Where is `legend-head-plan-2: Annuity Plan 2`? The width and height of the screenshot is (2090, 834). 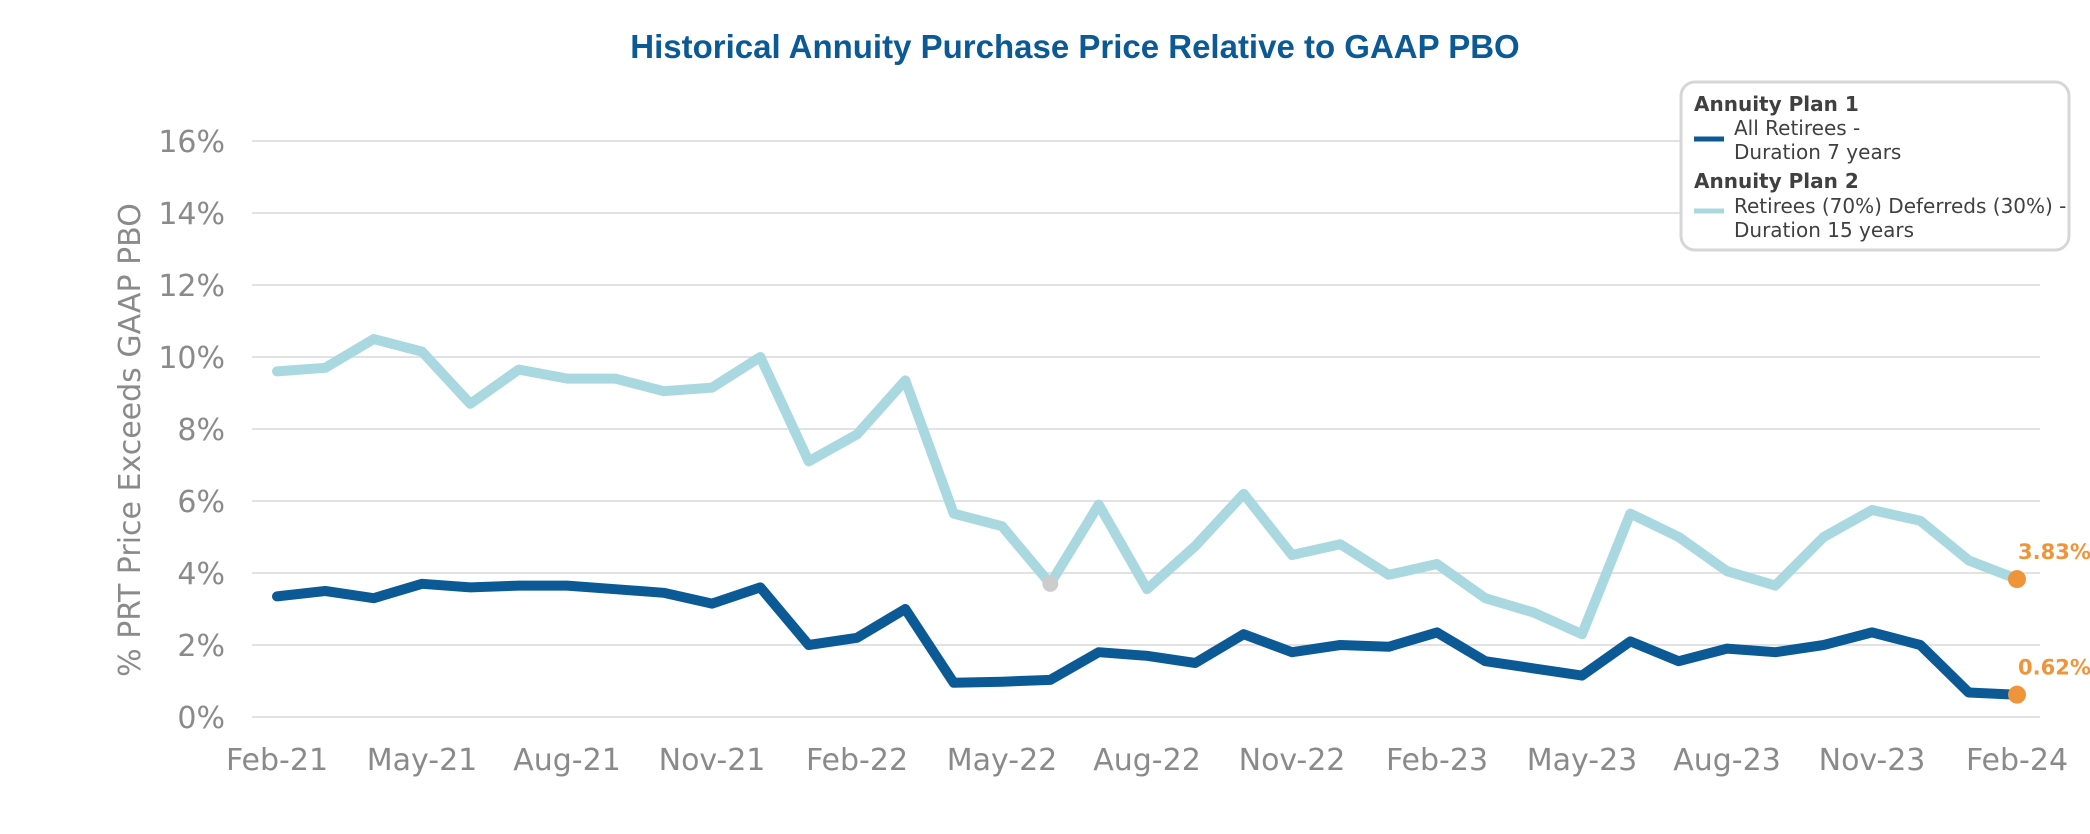
legend-head-plan-2: Annuity Plan 2 is located at coordinates (1776, 181).